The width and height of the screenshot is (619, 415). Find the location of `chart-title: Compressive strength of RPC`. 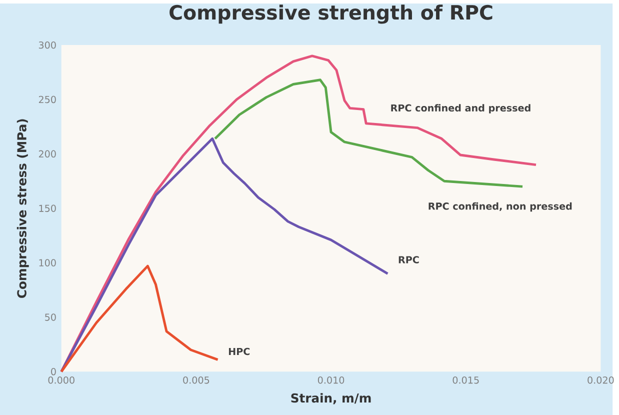

chart-title: Compressive strength of RPC is located at coordinates (331, 14).